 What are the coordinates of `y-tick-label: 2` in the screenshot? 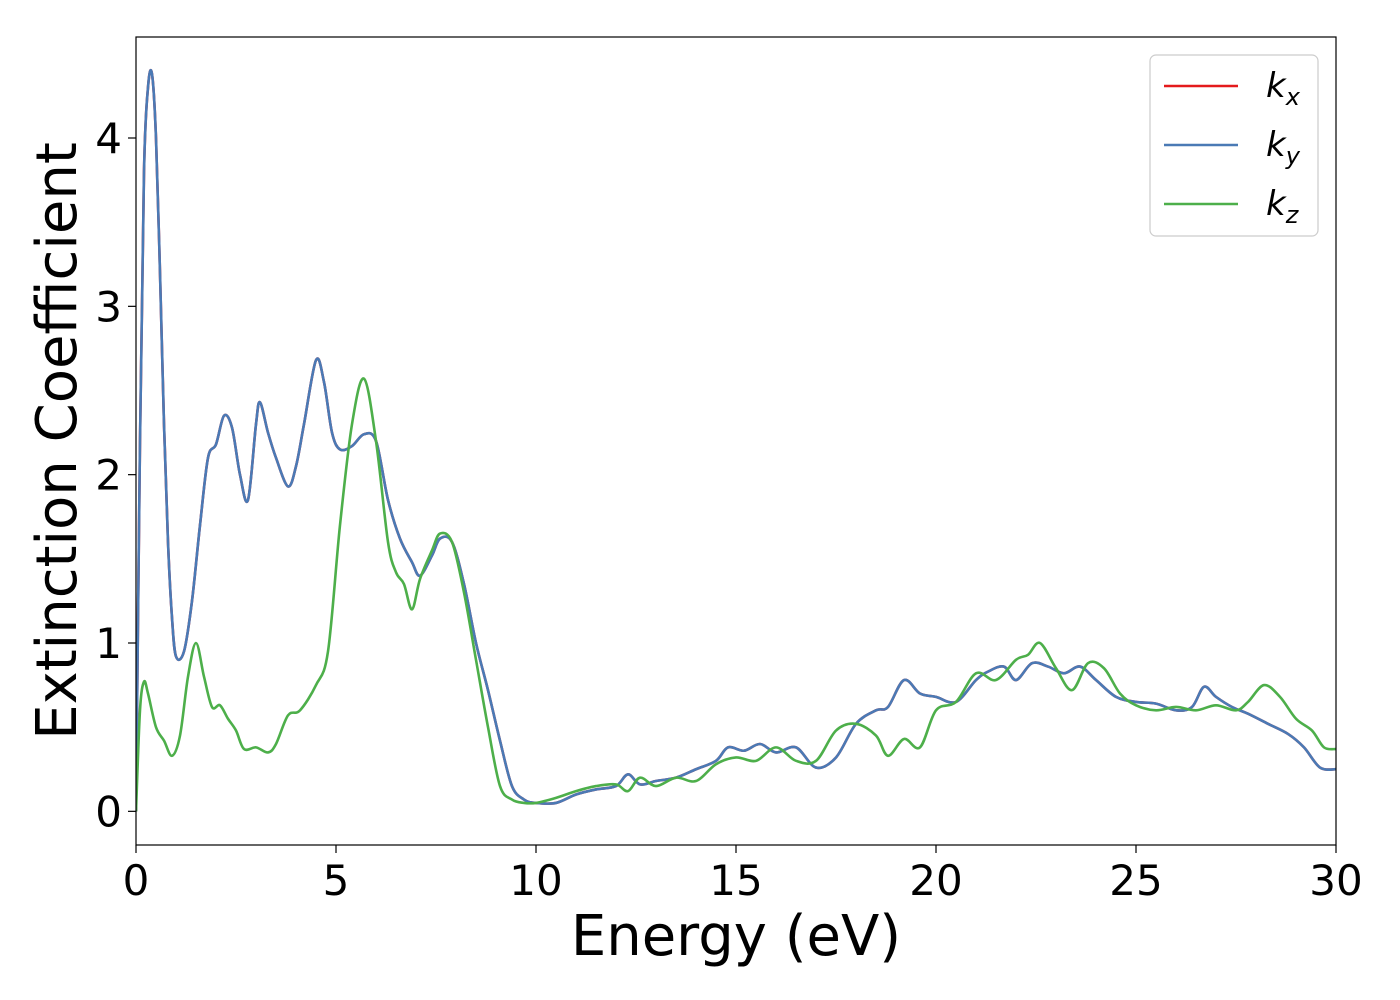 It's located at (108, 475).